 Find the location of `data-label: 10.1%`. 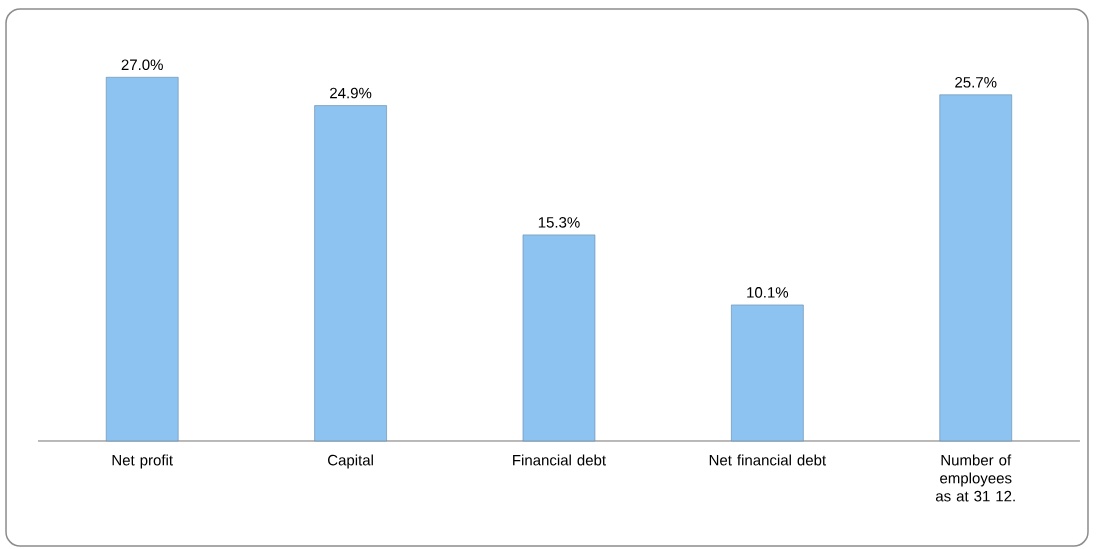

data-label: 10.1% is located at coordinates (768, 292).